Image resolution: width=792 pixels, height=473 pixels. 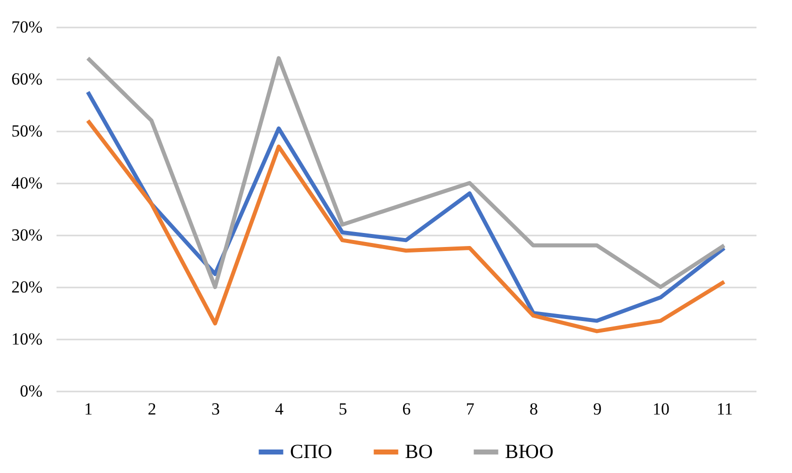 What do you see at coordinates (152, 409) in the screenshot?
I see `x-tick-label: 2` at bounding box center [152, 409].